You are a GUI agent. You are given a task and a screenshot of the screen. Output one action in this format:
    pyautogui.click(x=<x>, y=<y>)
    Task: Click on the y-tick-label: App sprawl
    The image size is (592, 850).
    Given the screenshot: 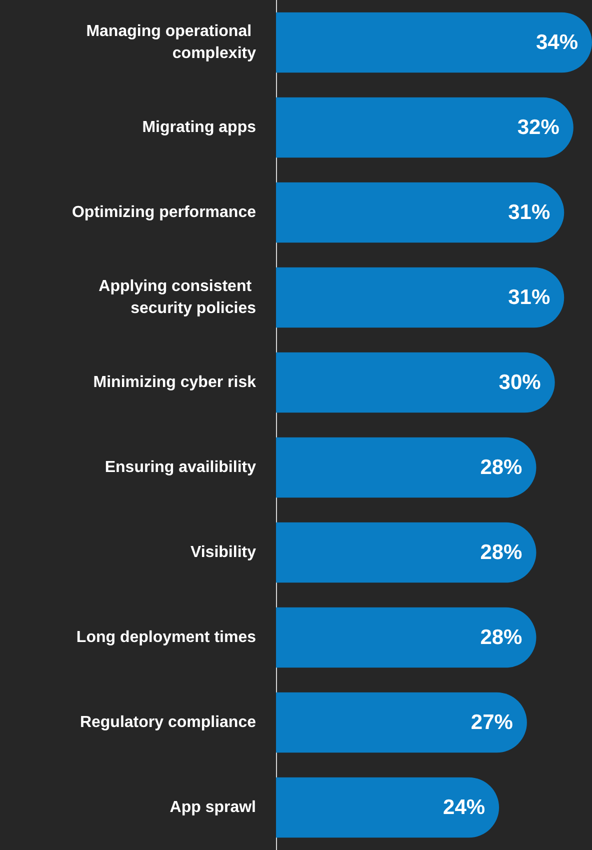 What is the action you would take?
    pyautogui.click(x=213, y=807)
    